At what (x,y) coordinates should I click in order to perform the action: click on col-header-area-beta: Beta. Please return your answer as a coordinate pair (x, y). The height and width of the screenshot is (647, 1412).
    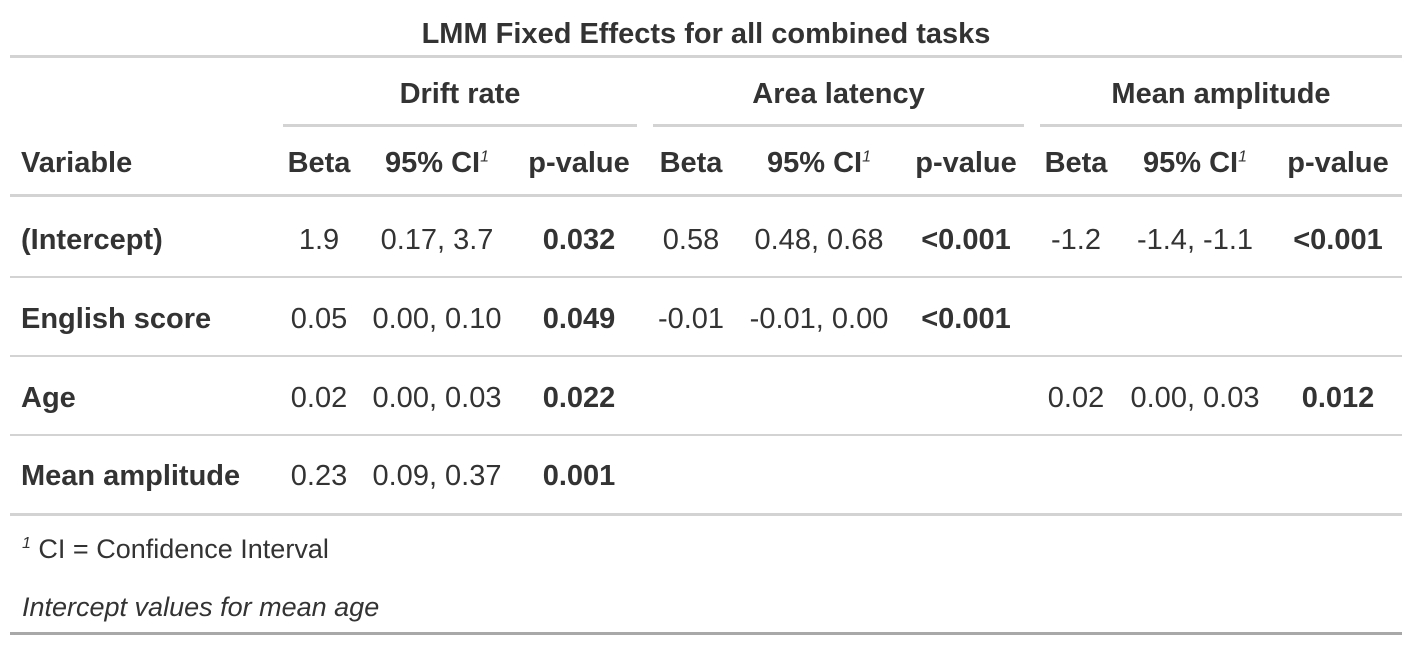
    Looking at the image, I should click on (691, 163).